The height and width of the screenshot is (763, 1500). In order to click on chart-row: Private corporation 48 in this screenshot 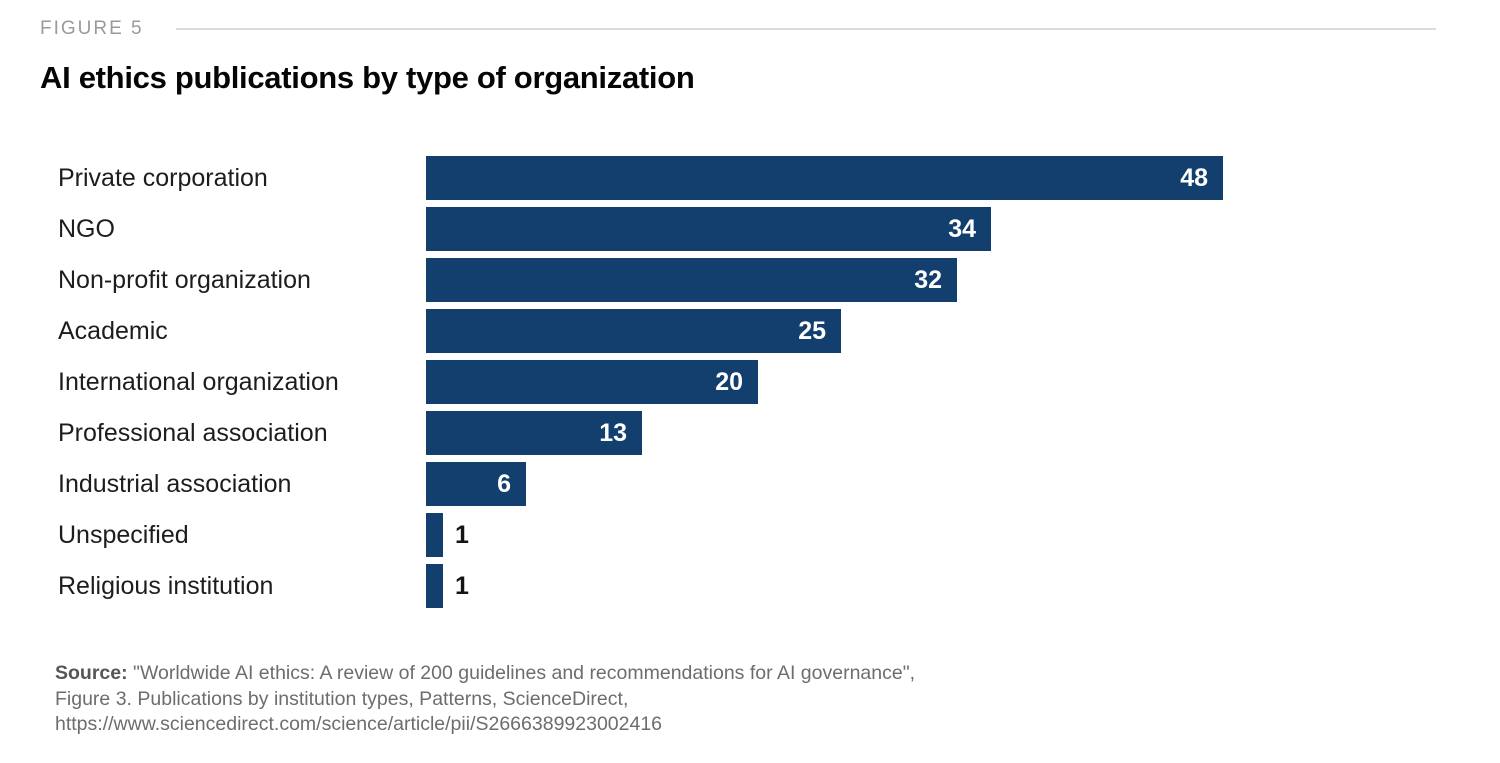, I will do `click(759, 178)`.